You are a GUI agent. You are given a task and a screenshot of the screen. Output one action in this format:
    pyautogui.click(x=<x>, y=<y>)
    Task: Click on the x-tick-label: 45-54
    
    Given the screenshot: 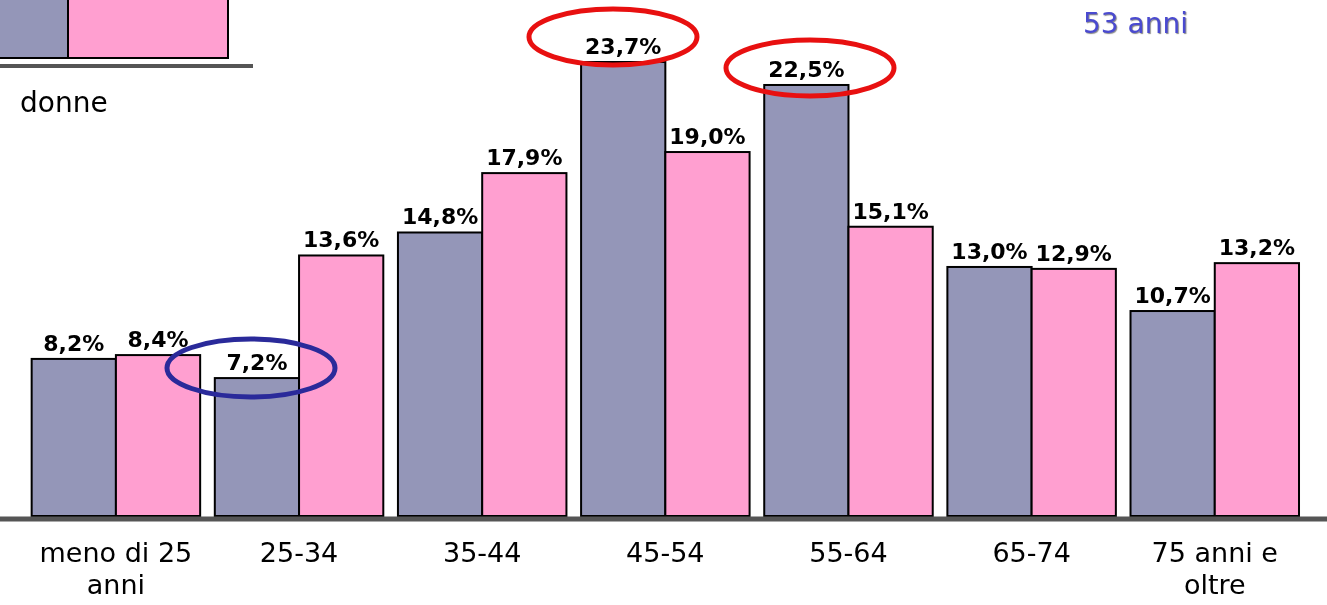 What is the action you would take?
    pyautogui.click(x=665, y=552)
    